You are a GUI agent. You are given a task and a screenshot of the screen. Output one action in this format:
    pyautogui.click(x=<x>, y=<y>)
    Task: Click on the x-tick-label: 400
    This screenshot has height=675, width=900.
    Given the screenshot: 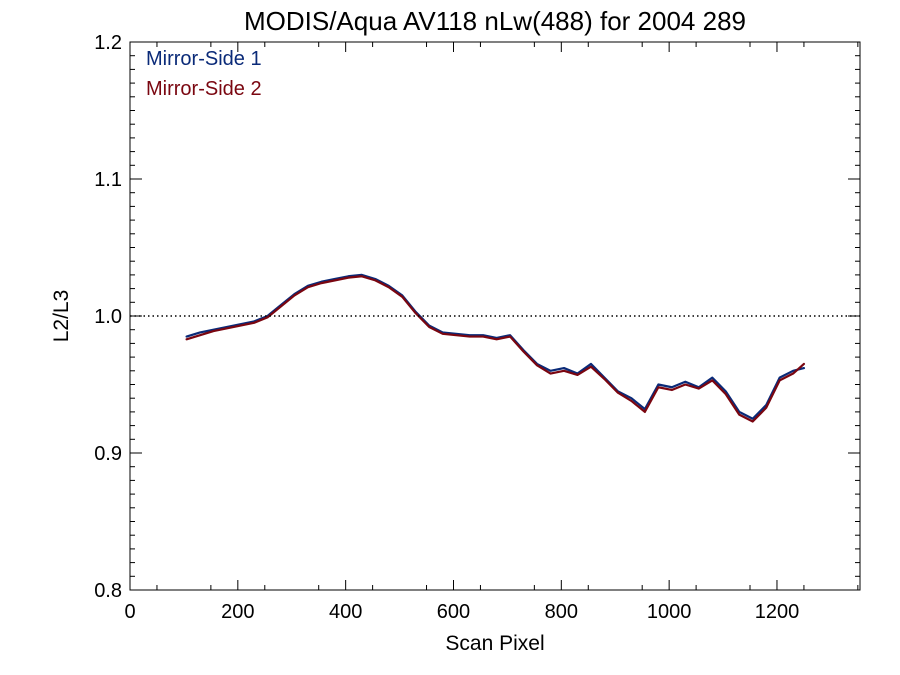 What is the action you would take?
    pyautogui.click(x=345, y=612)
    